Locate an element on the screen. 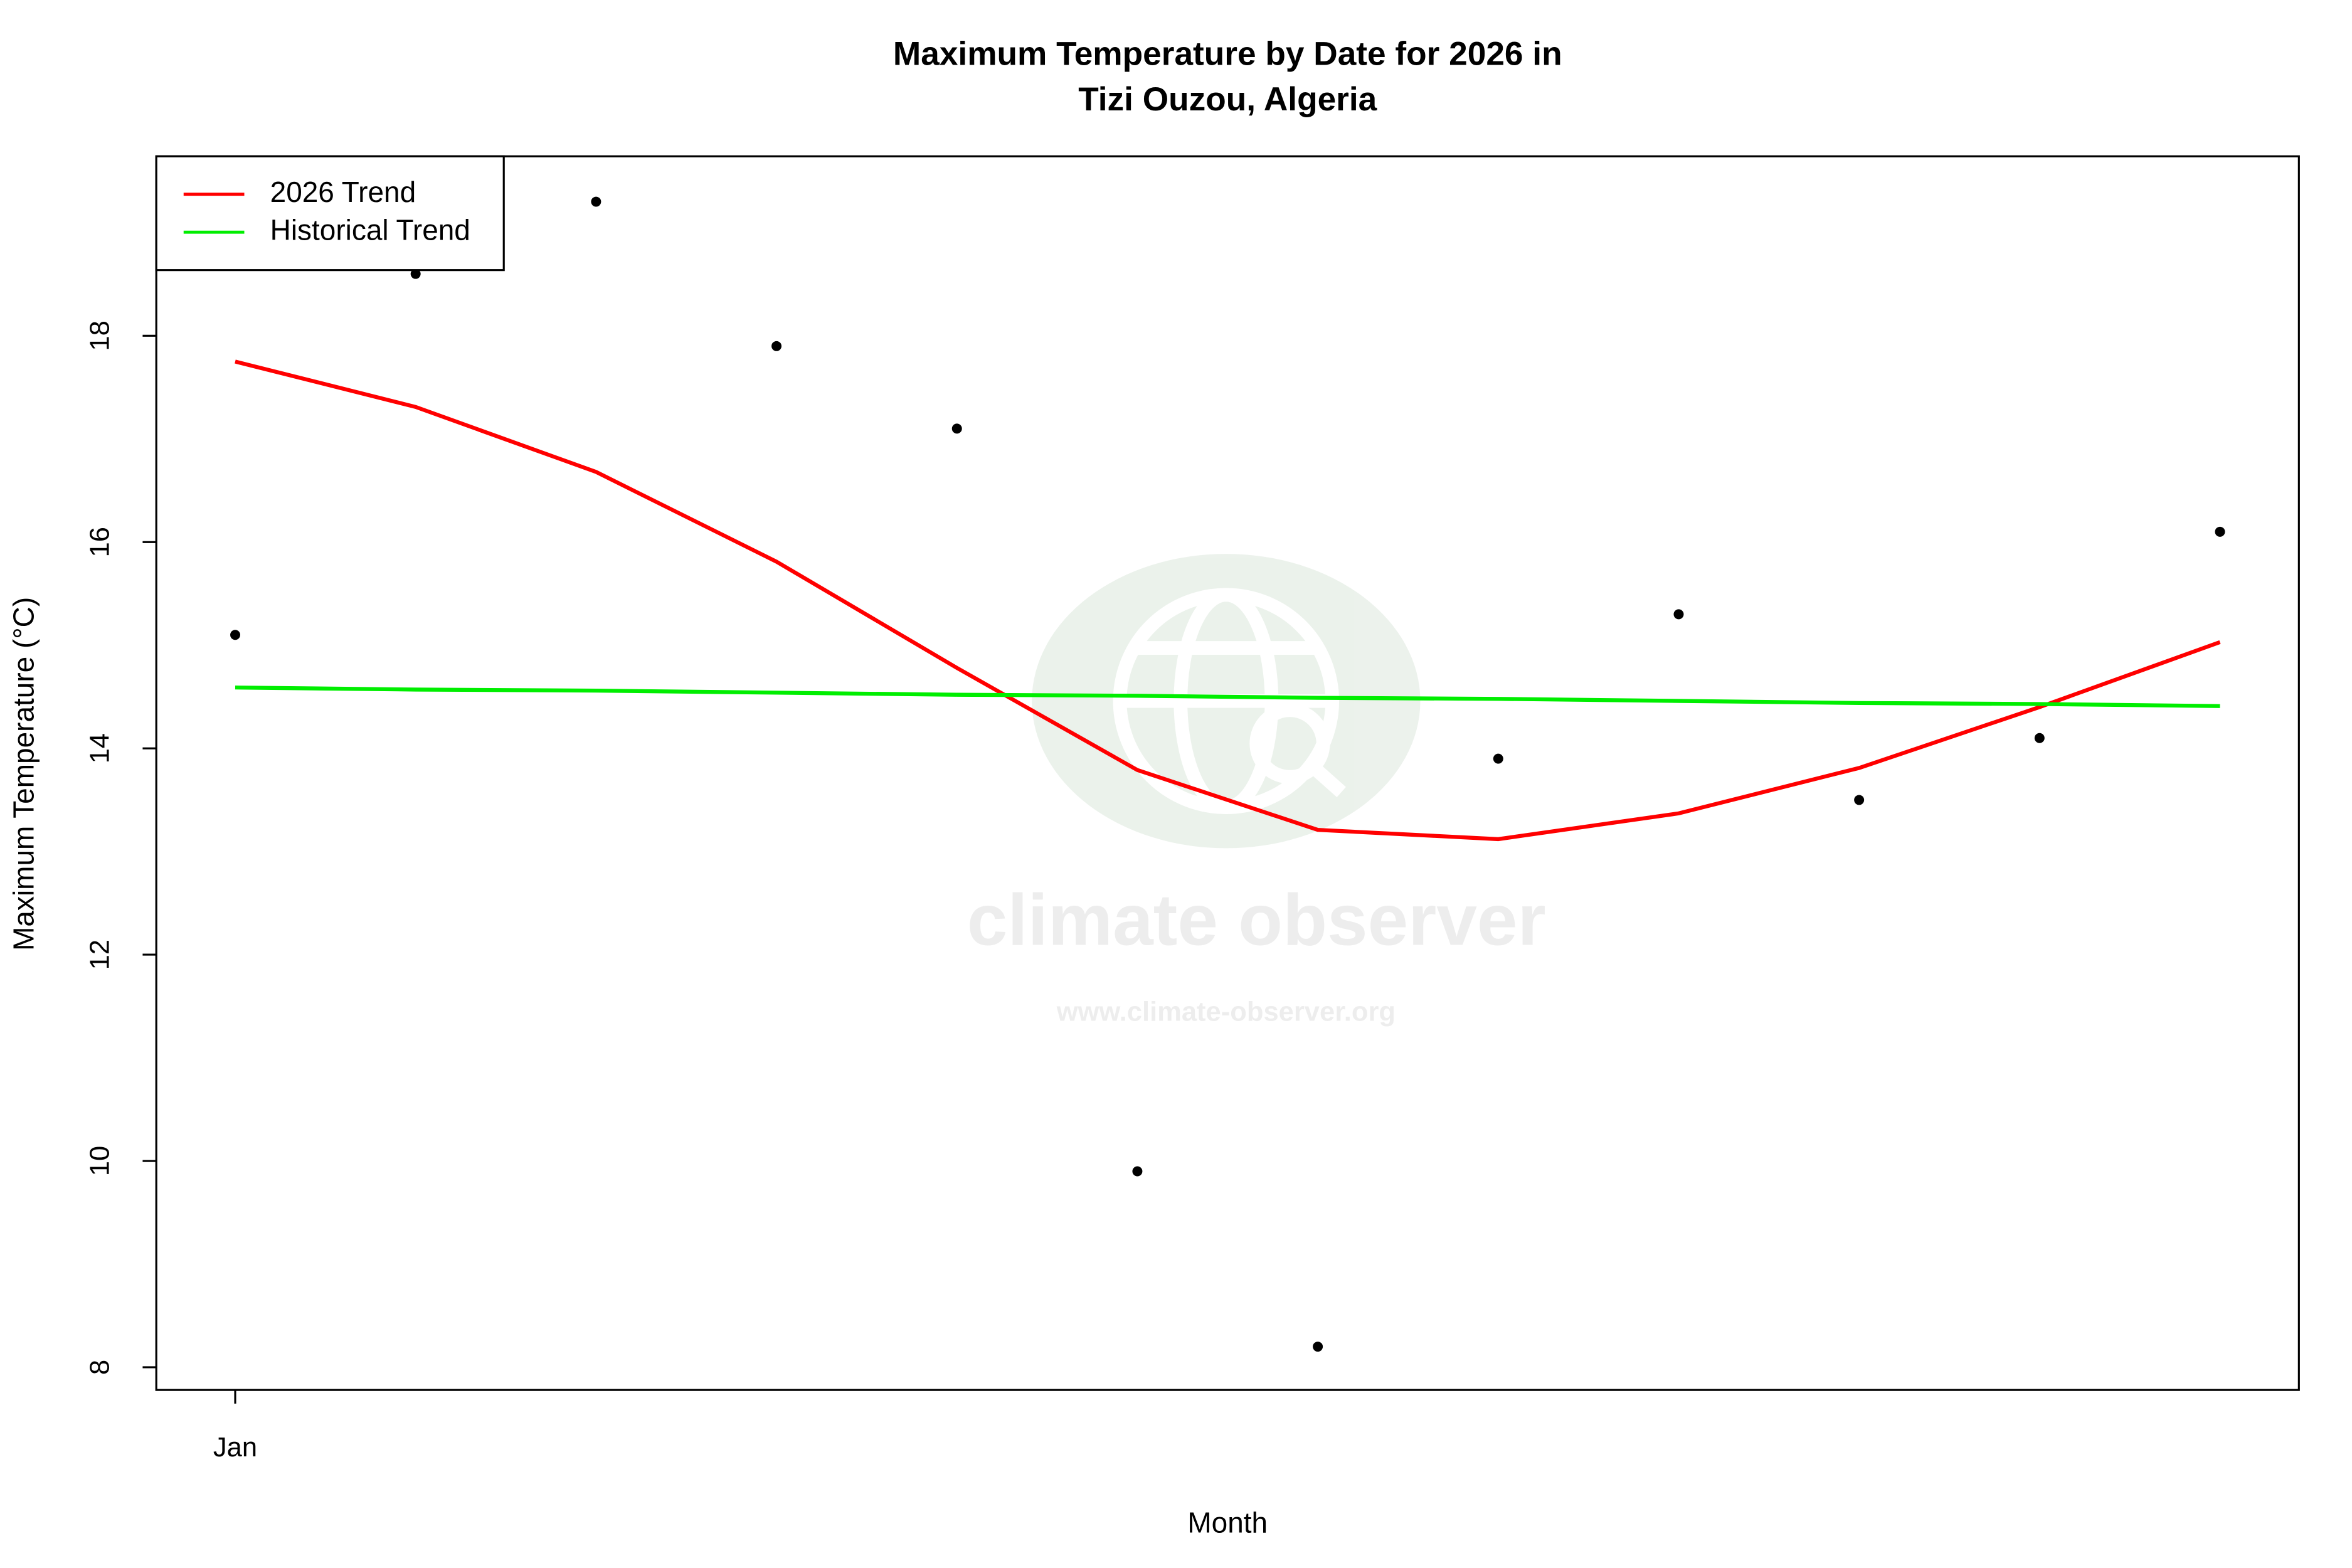 This screenshot has height=1568, width=2352. x-axis-label: Month is located at coordinates (1227, 1523).